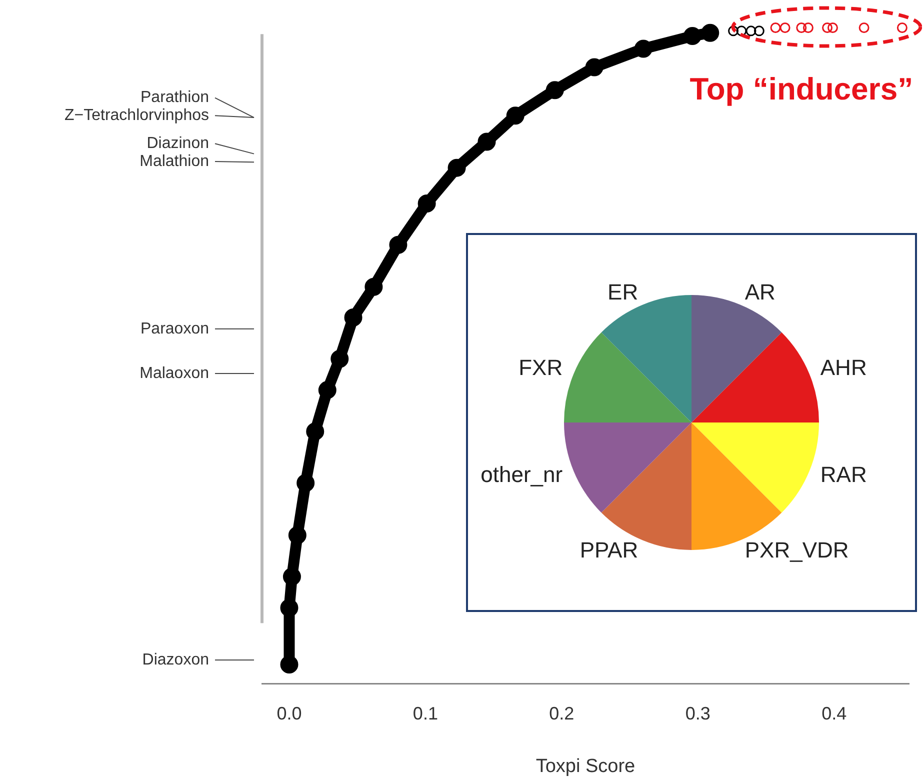 The width and height of the screenshot is (924, 782). I want to click on annotation: Top “inducers”, so click(802, 88).